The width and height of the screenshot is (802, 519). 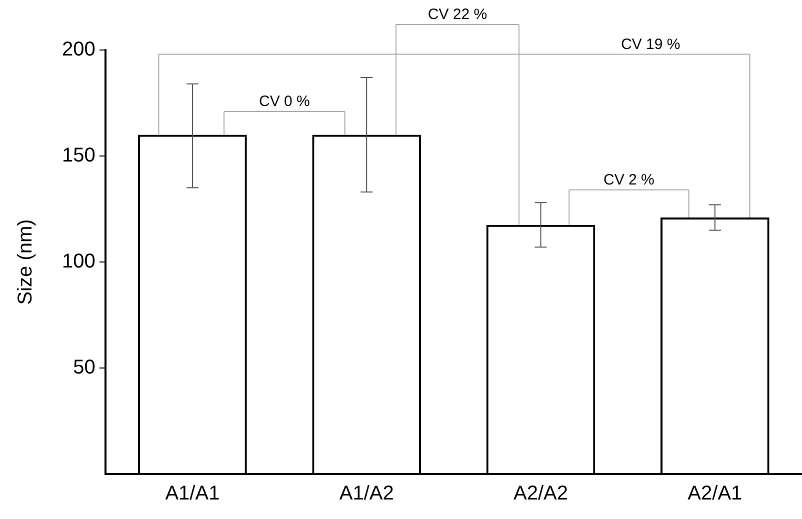 I want to click on annotation: CV 2 %, so click(x=629, y=180).